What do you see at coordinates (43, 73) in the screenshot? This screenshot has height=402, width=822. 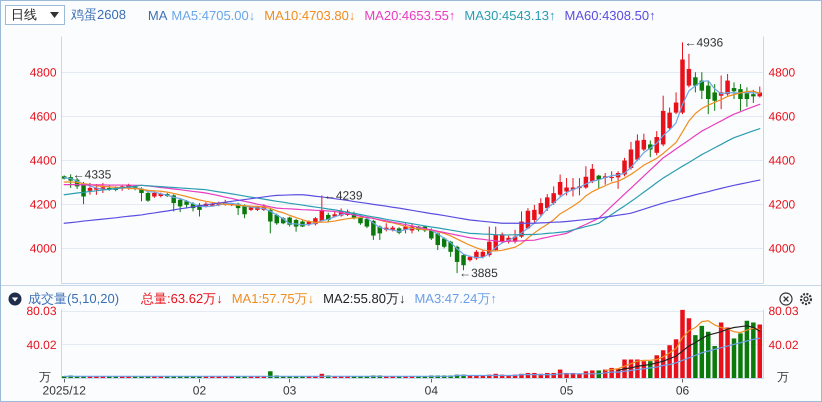 I see `y-tick-label: 4800` at bounding box center [43, 73].